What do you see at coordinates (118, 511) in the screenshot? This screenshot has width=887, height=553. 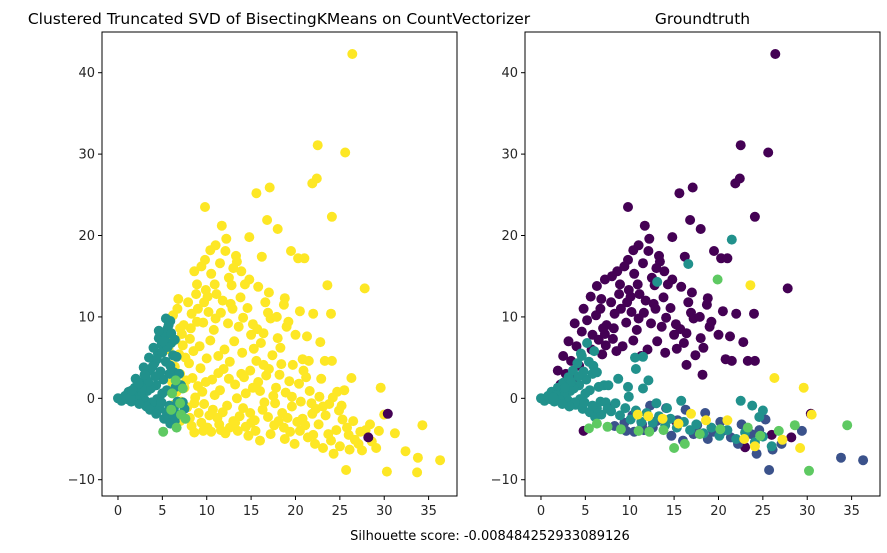 I see `x-tick-label: 0` at bounding box center [118, 511].